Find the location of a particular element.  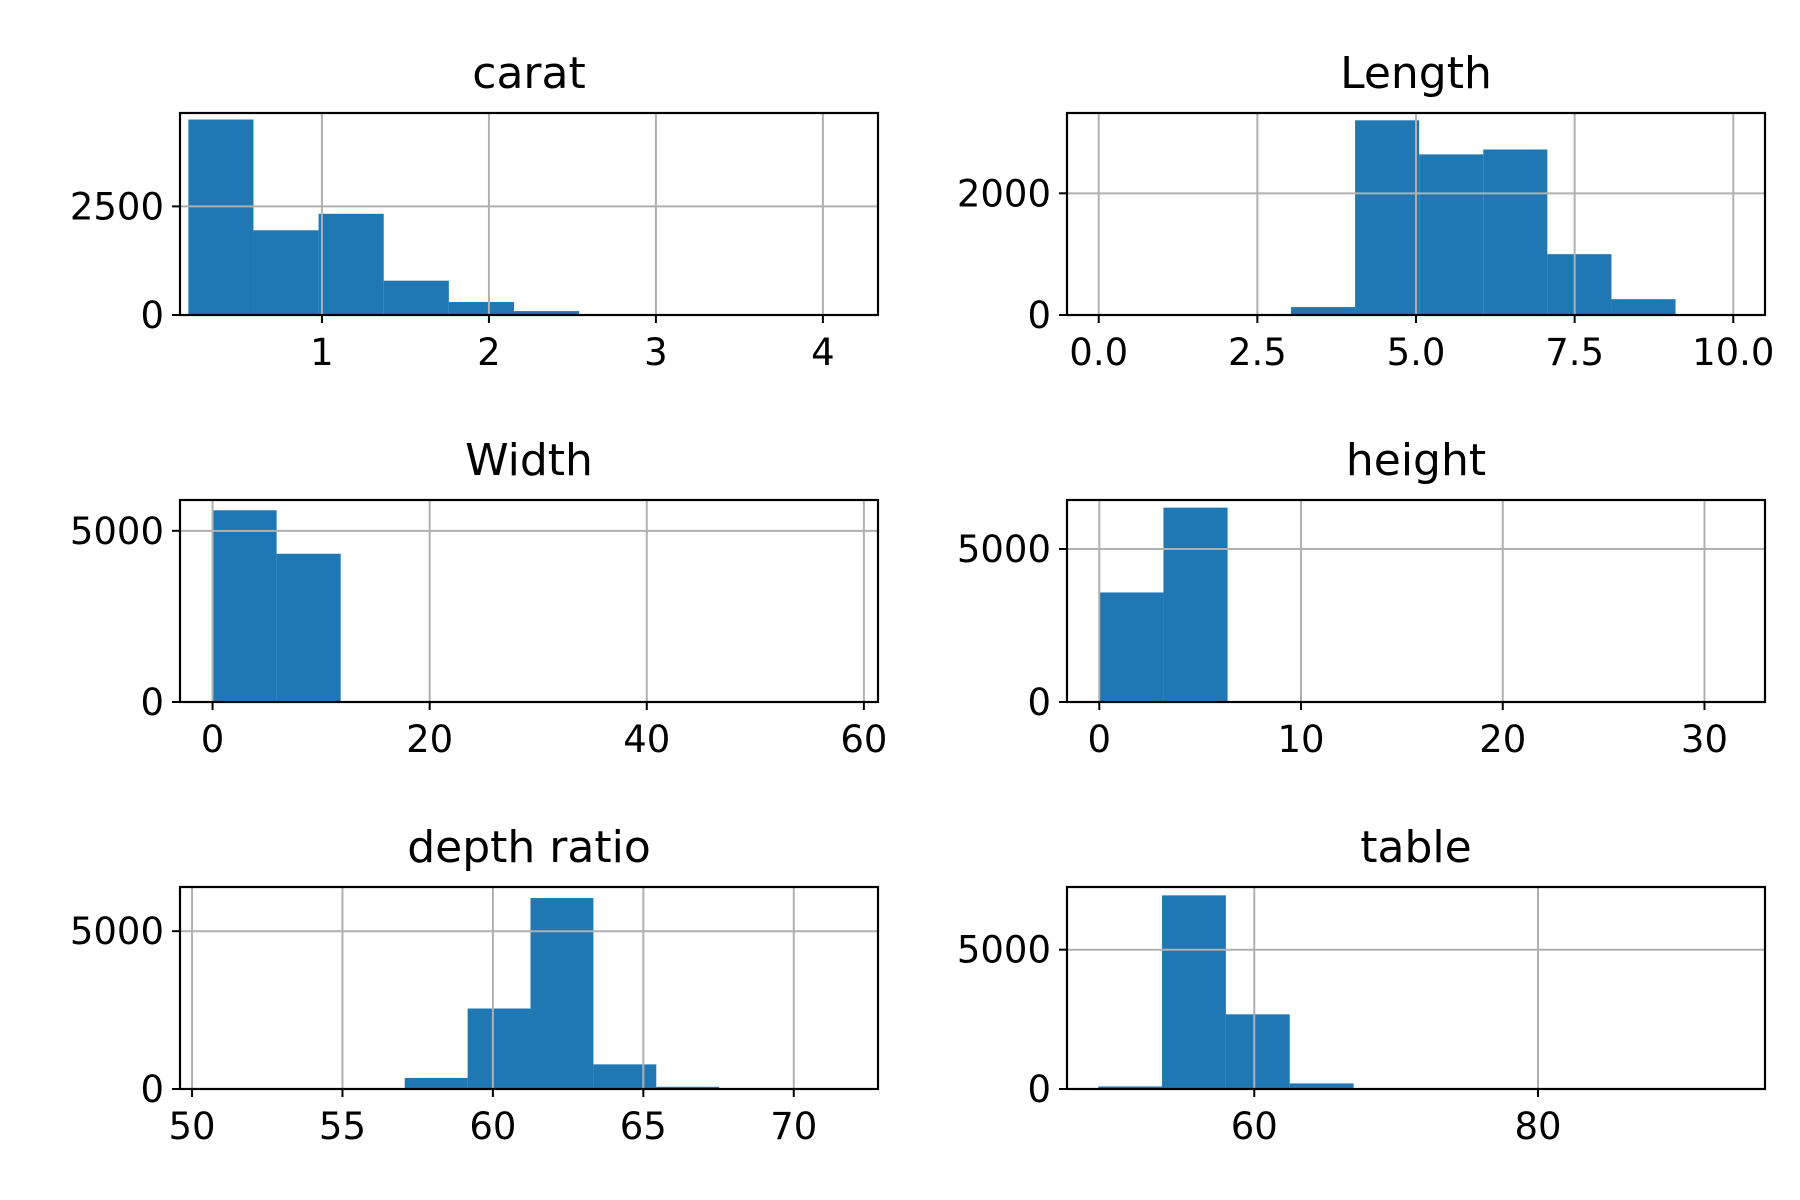

x-tick-label: 2 is located at coordinates (489, 352).